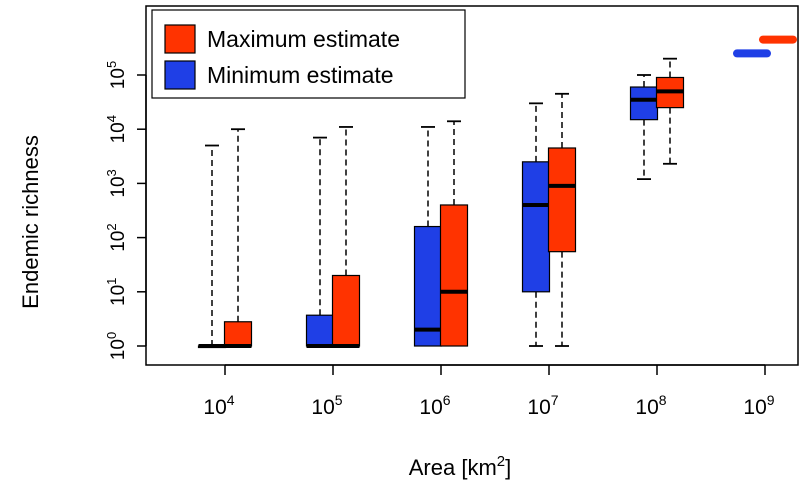 Image resolution: width=800 pixels, height=488 pixels. I want to click on y-axis-label: Endemic richness, so click(30, 222).